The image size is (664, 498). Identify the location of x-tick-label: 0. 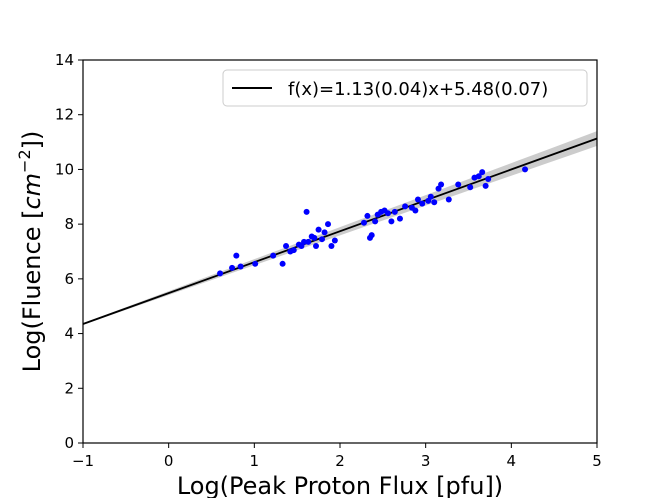
(169, 461).